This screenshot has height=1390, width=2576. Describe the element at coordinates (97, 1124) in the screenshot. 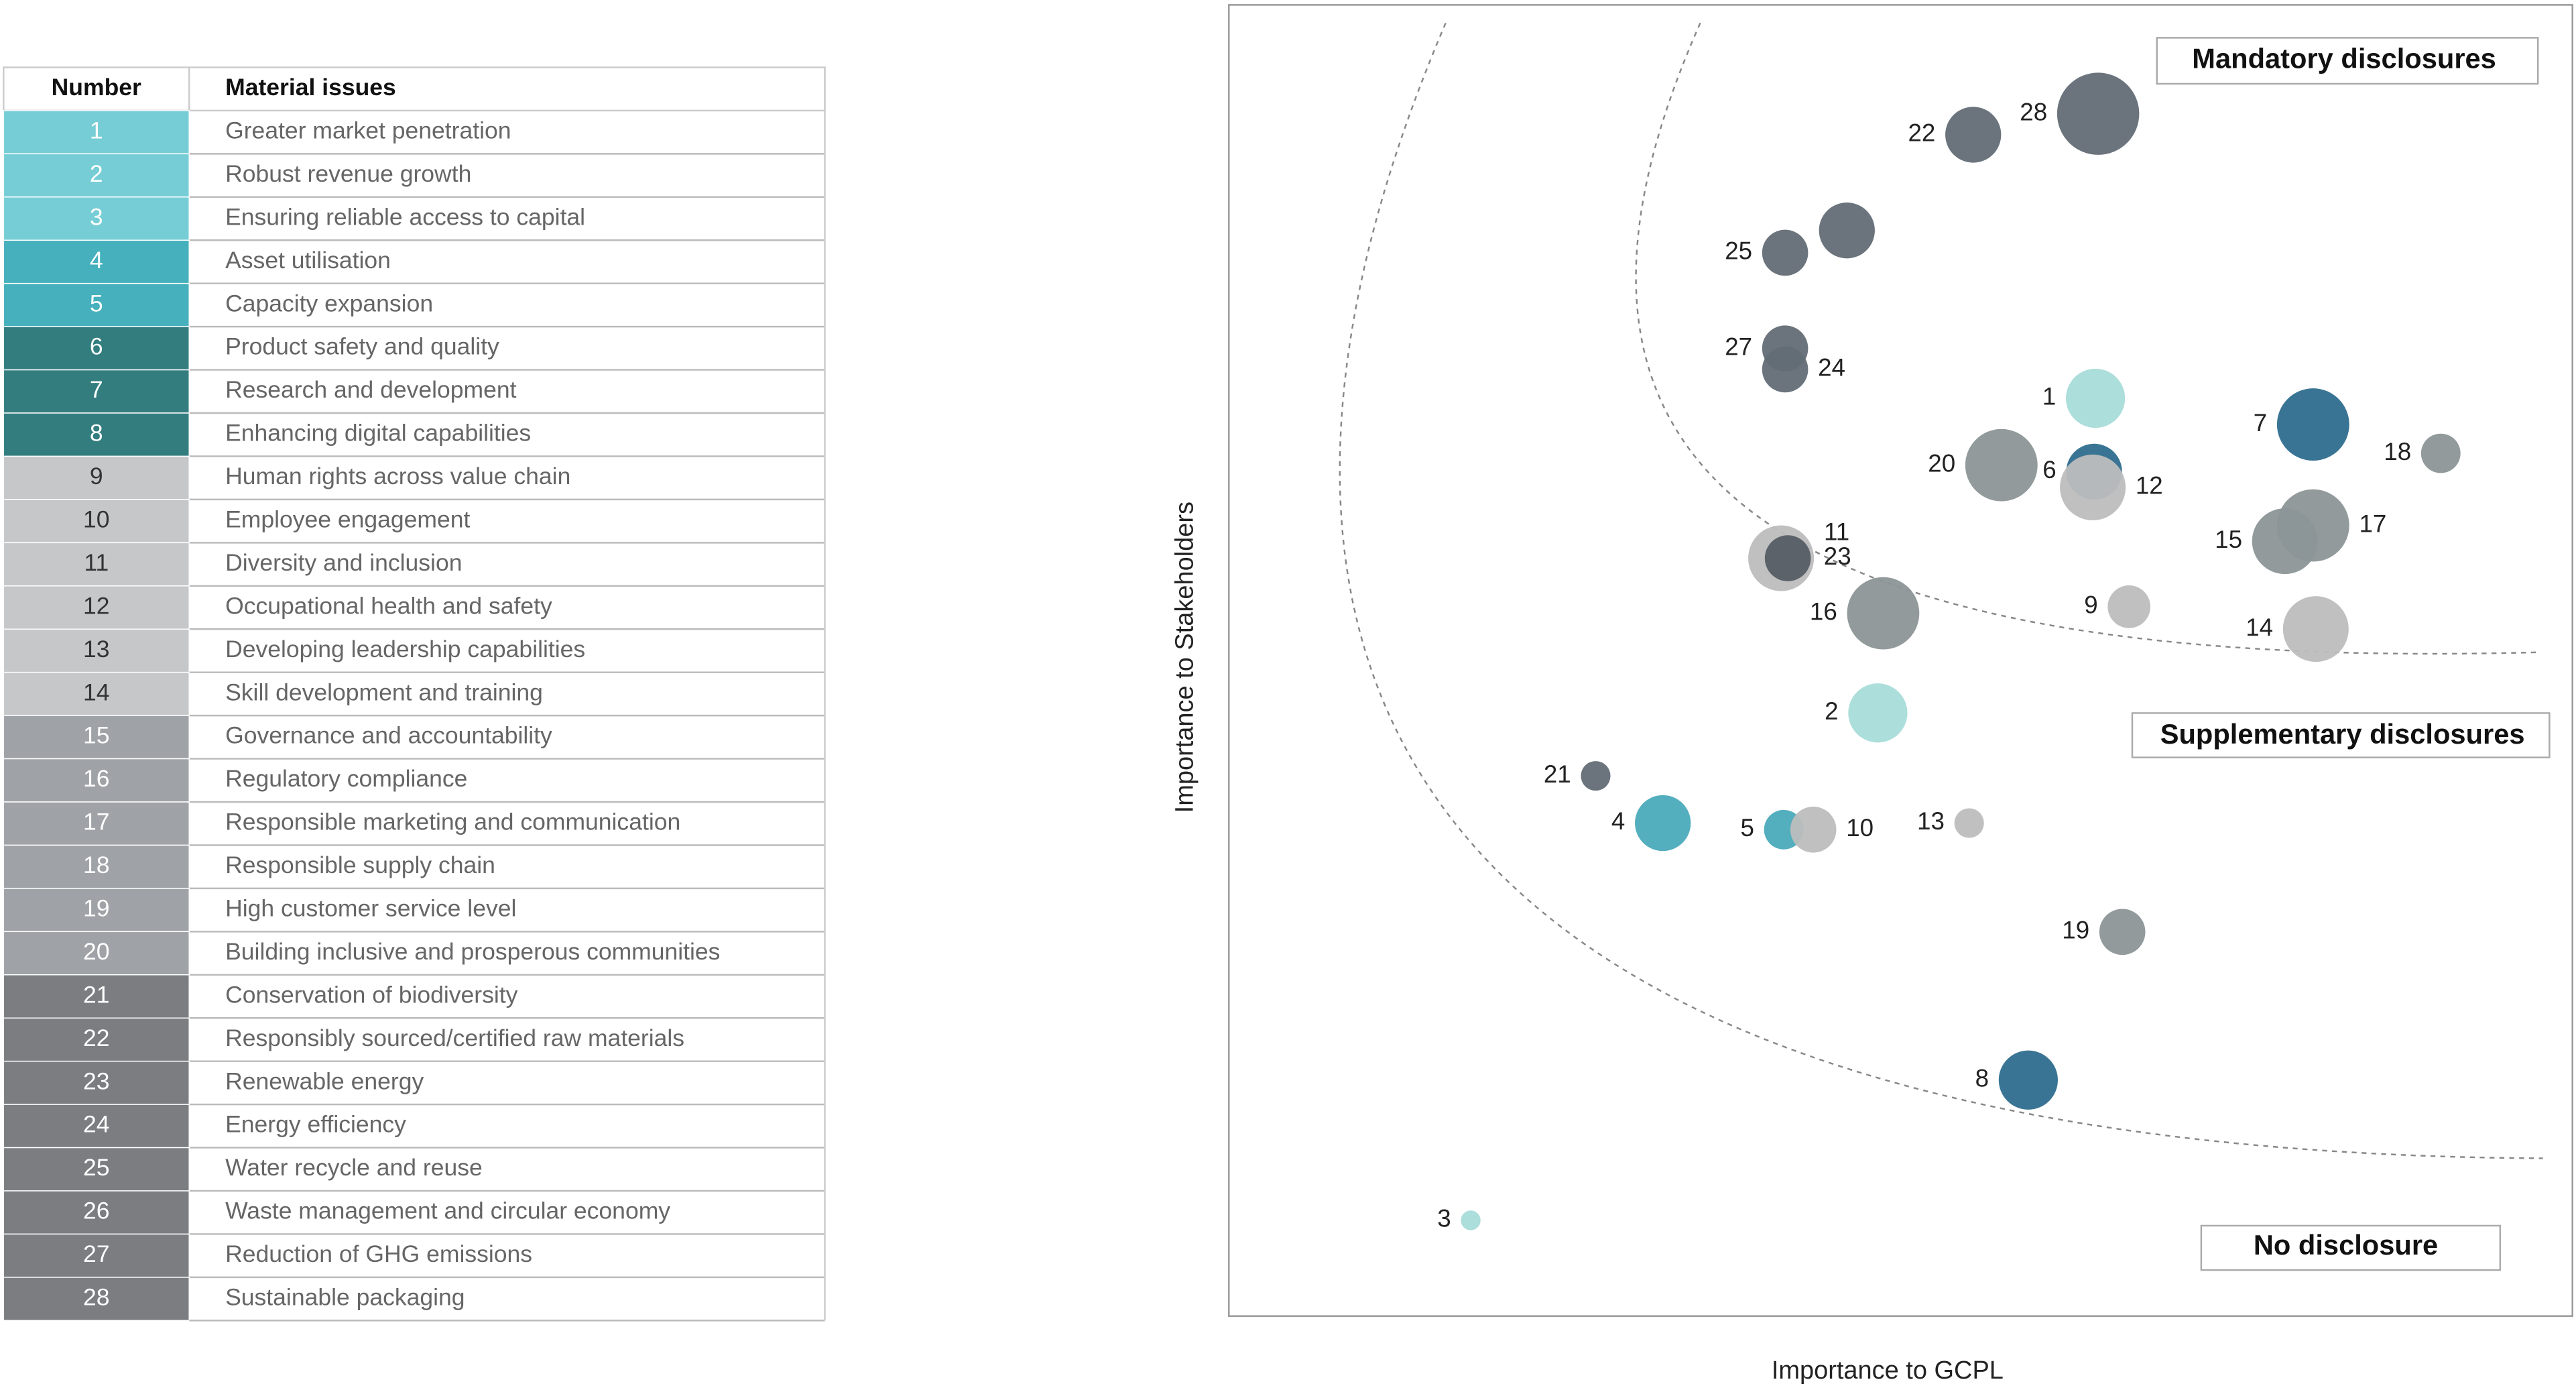

I see `row-number: 24` at that location.